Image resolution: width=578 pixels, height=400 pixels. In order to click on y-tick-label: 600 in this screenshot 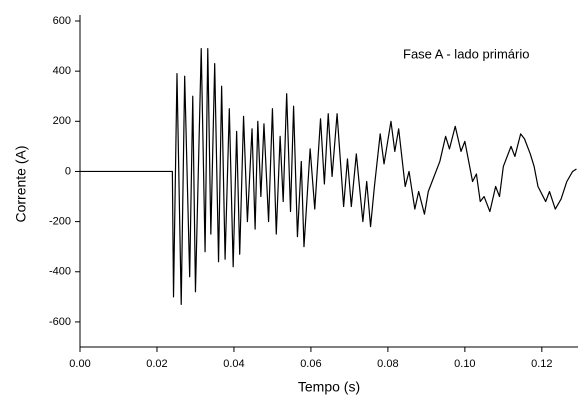, I will do `click(62, 21)`.